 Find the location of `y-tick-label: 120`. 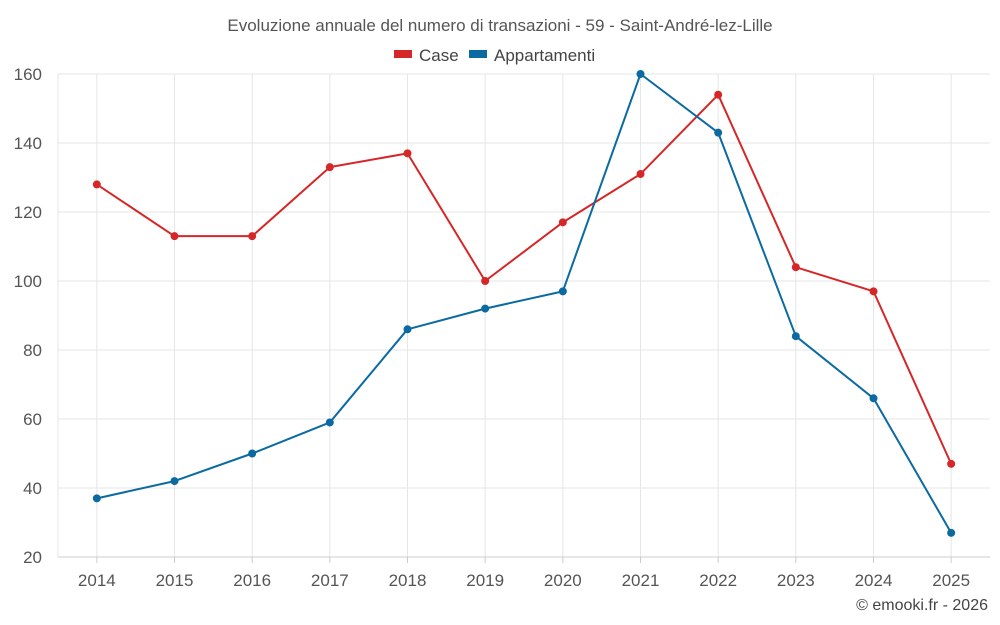

y-tick-label: 120 is located at coordinates (28, 212).